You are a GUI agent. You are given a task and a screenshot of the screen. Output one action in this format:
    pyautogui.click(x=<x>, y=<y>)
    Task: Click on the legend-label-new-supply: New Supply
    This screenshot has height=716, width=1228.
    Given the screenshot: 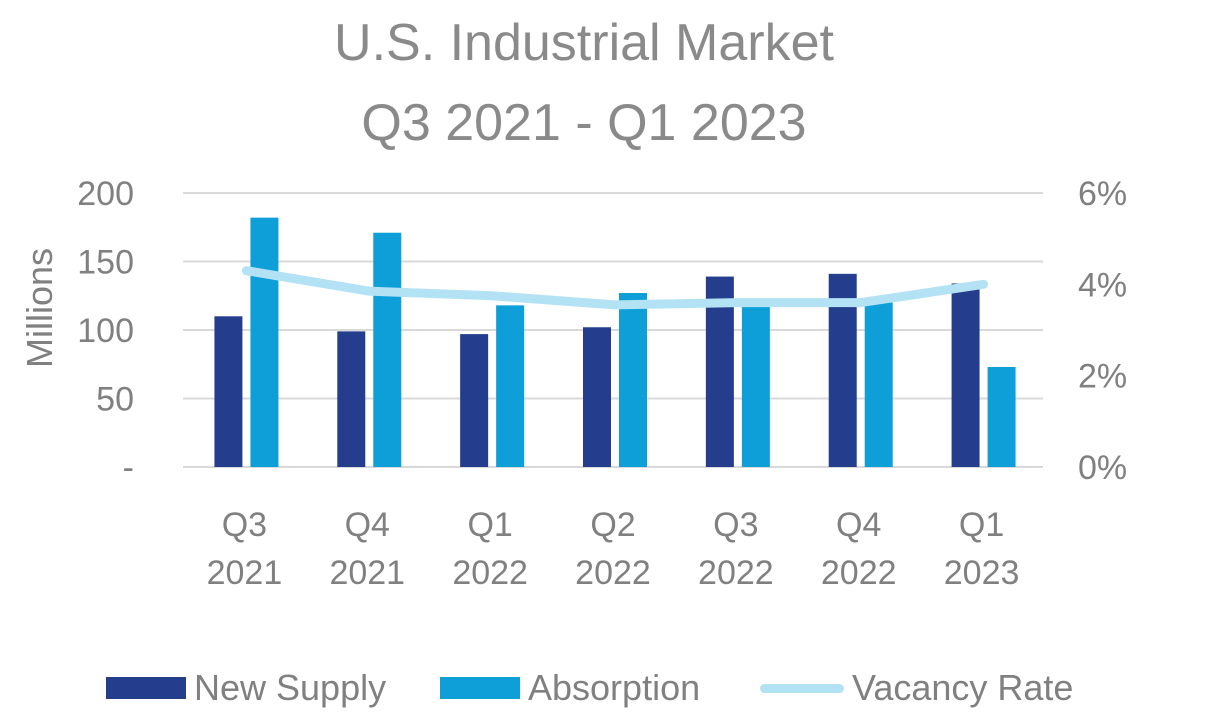 What is the action you would take?
    pyautogui.click(x=290, y=687)
    